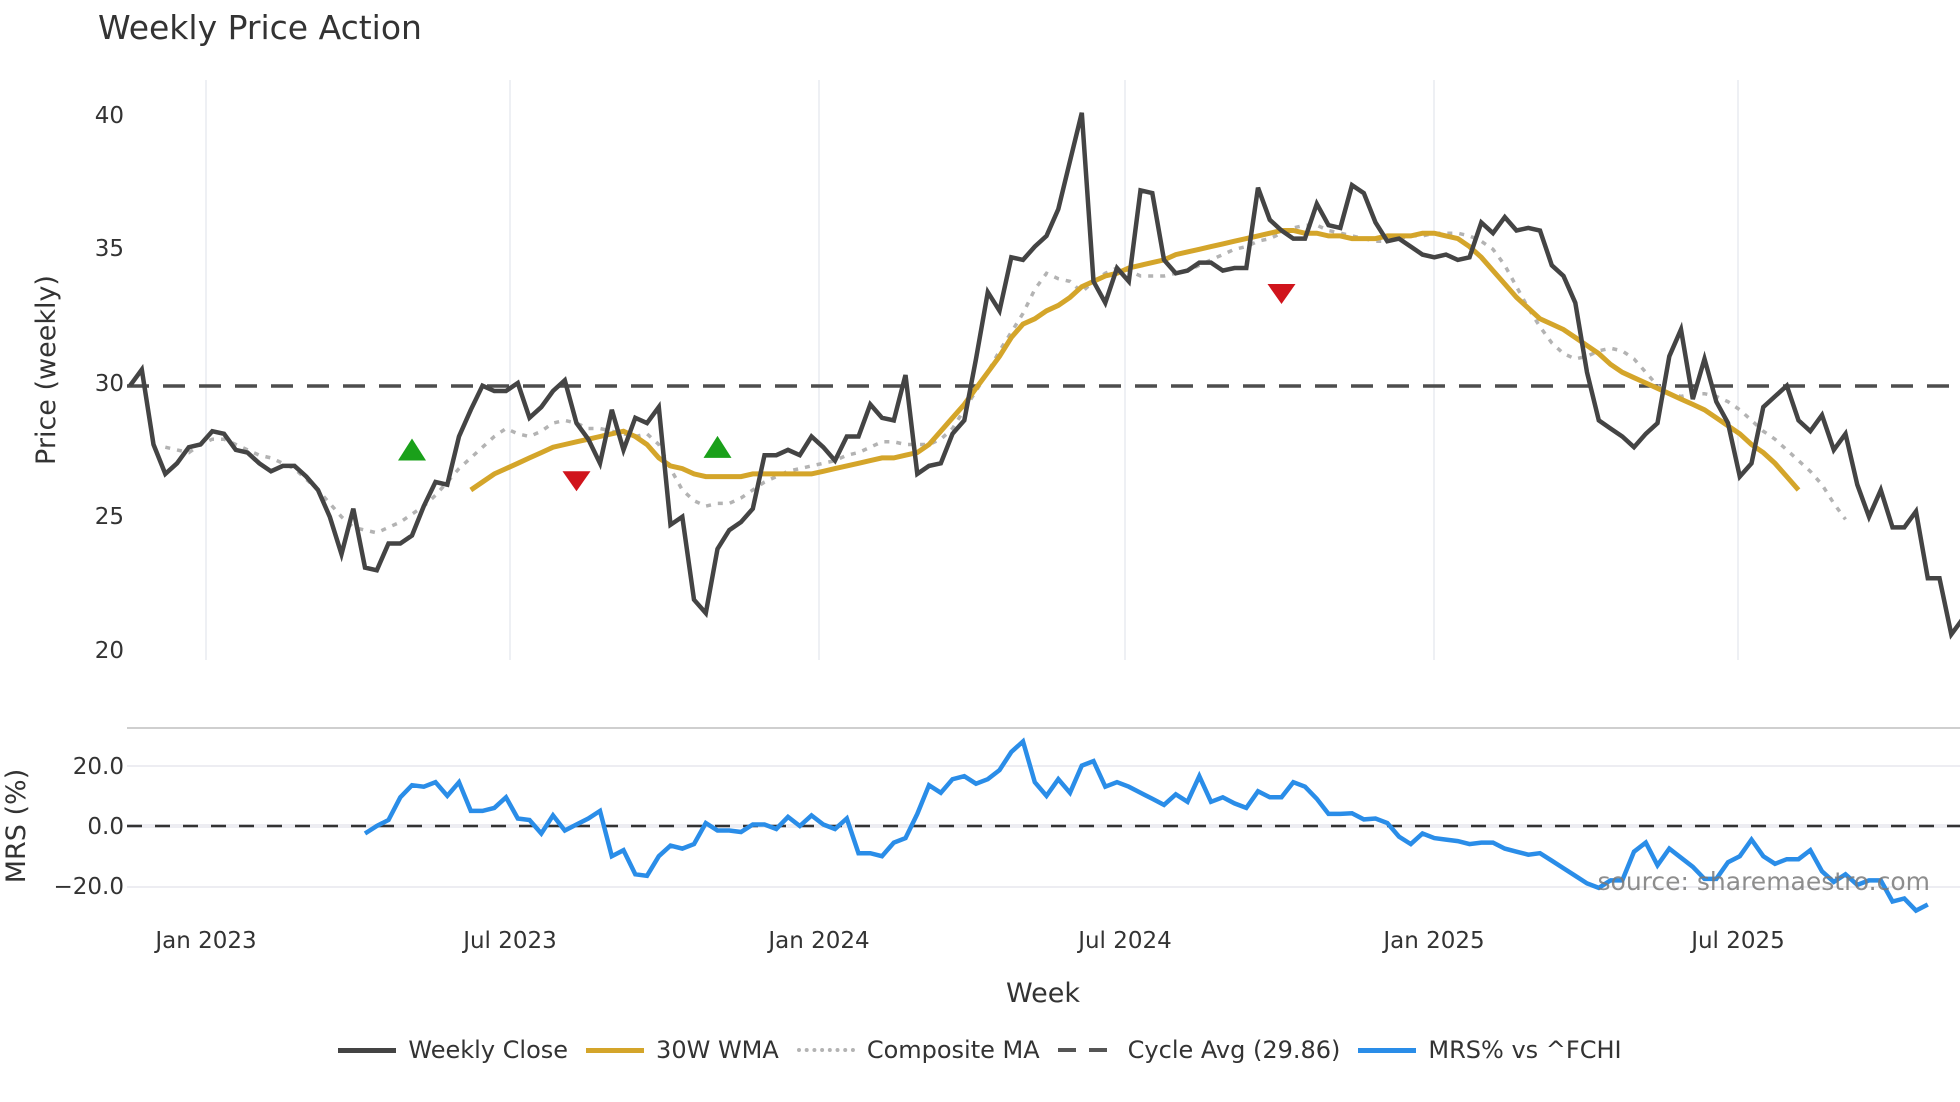 This screenshot has height=1102, width=1960. Describe the element at coordinates (105, 827) in the screenshot. I see `mrs-tick: 0.0` at that location.